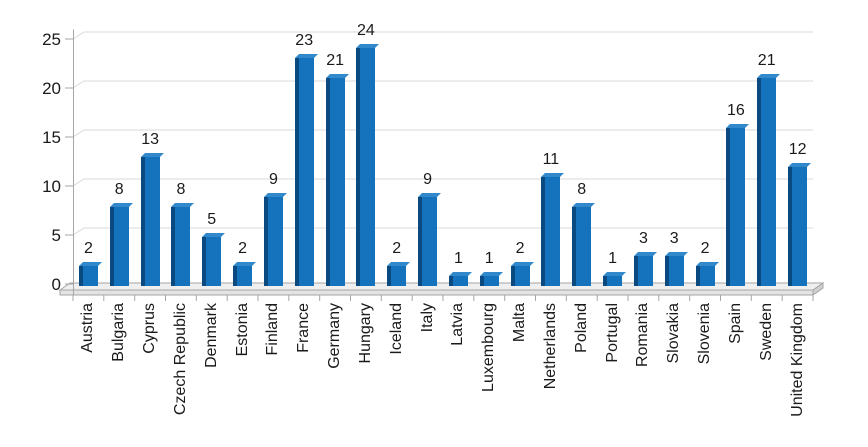 Image resolution: width=868 pixels, height=447 pixels. What do you see at coordinates (550, 346) in the screenshot?
I see `category-label: Netherlands` at bounding box center [550, 346].